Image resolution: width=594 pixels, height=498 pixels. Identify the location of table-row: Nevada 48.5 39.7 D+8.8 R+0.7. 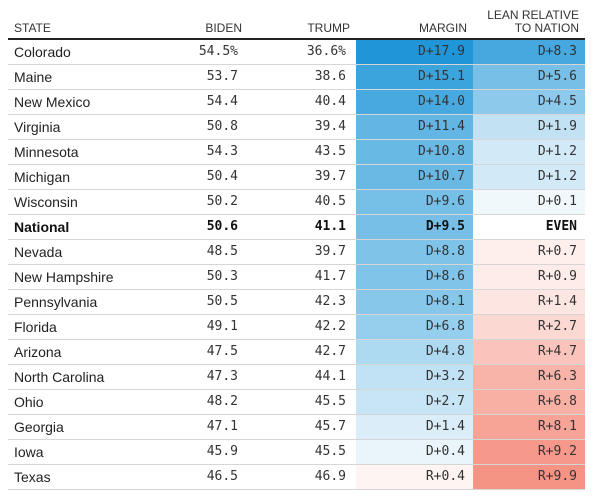
(296, 252).